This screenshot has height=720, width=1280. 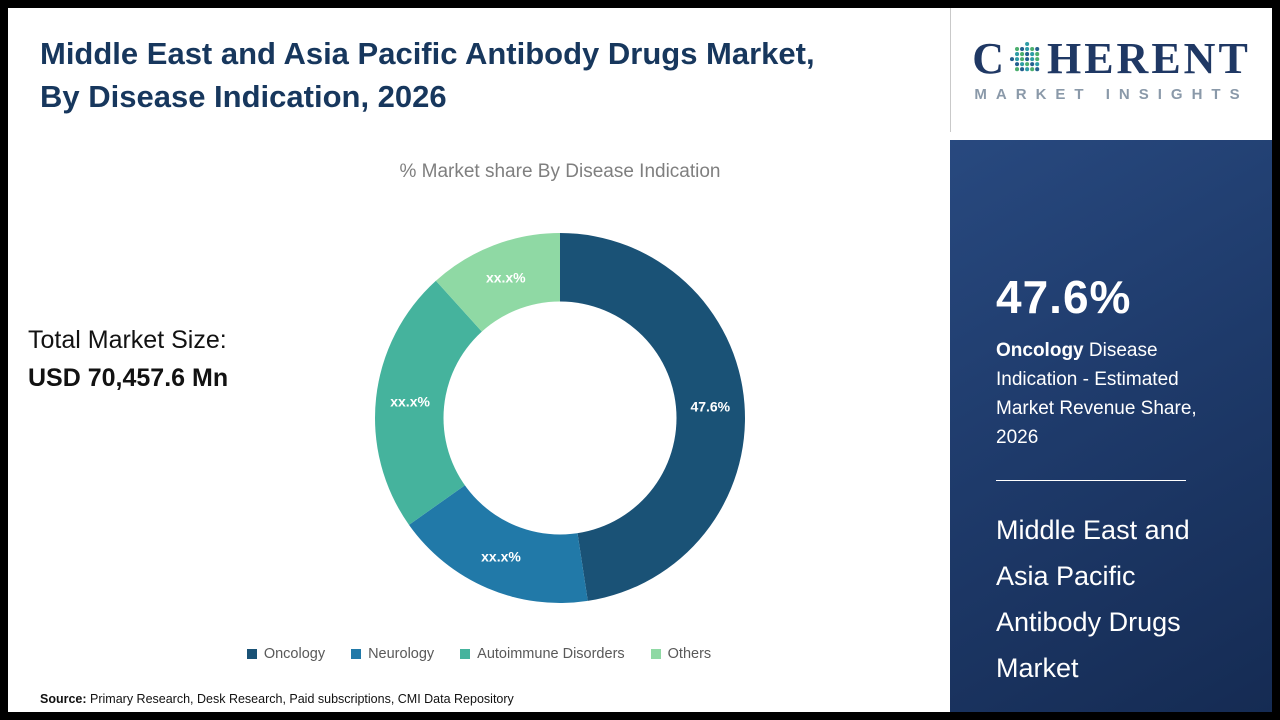 I want to click on legend-item-oncology: Oncology, so click(x=286, y=654).